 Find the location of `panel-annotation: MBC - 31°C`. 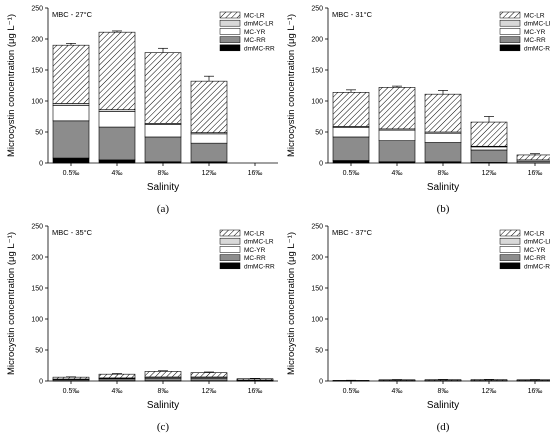

panel-annotation: MBC - 31°C is located at coordinates (352, 14).